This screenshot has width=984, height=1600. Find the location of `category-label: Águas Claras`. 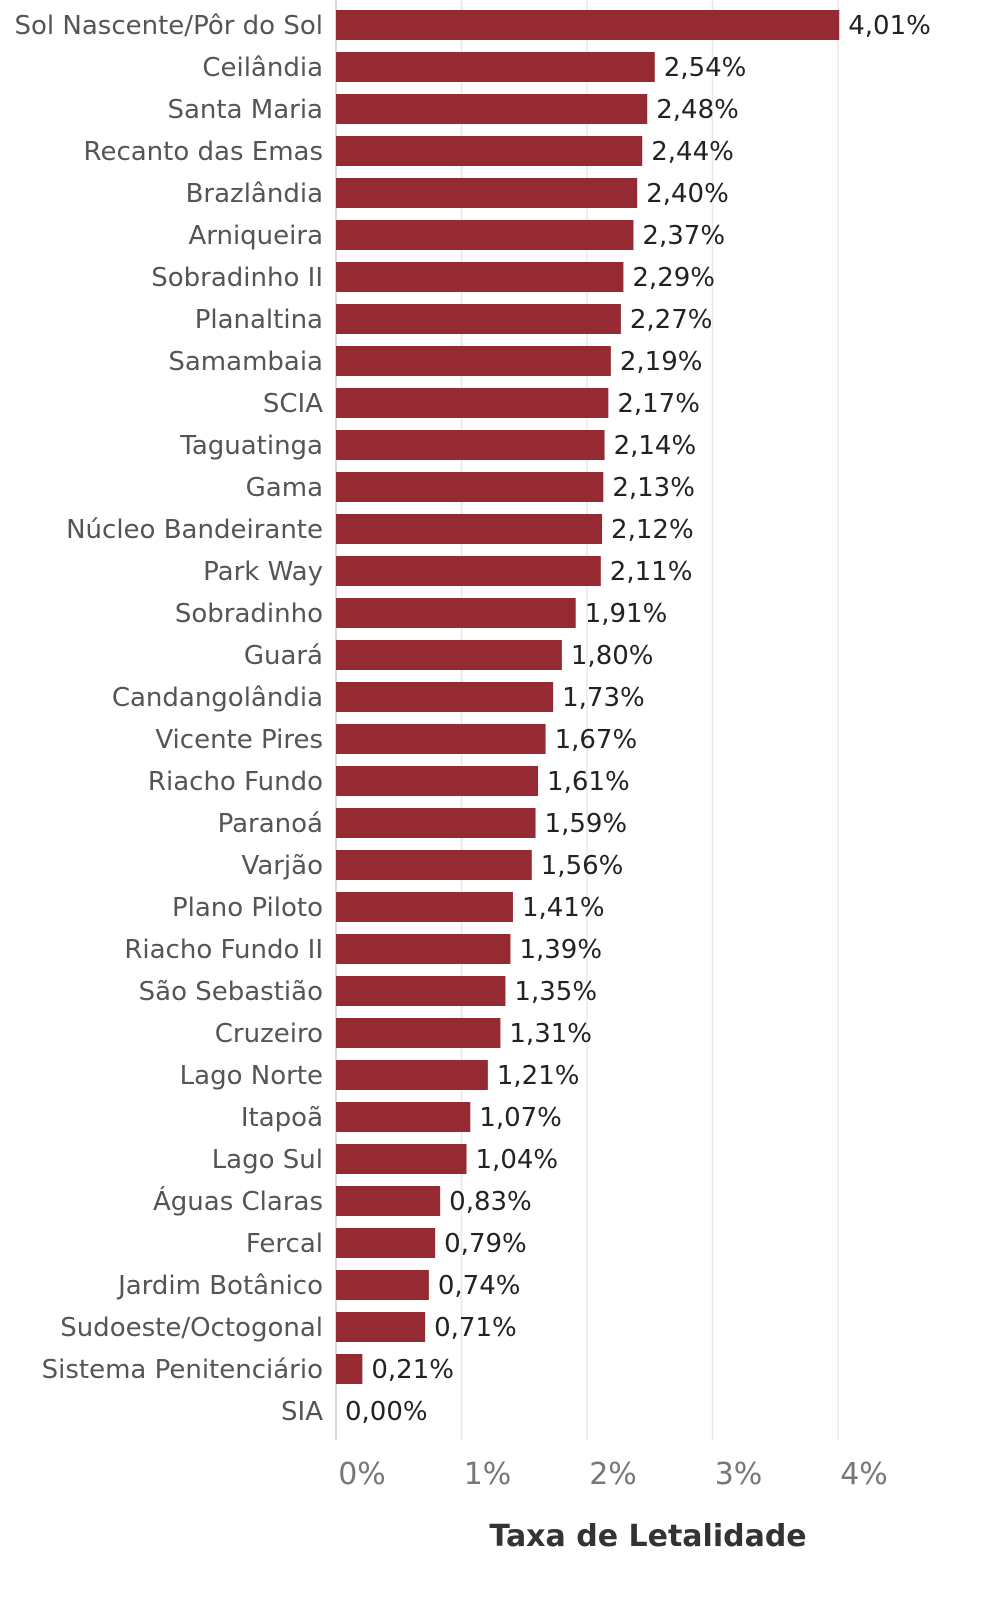

category-label: Águas Claras is located at coordinates (238, 1201).